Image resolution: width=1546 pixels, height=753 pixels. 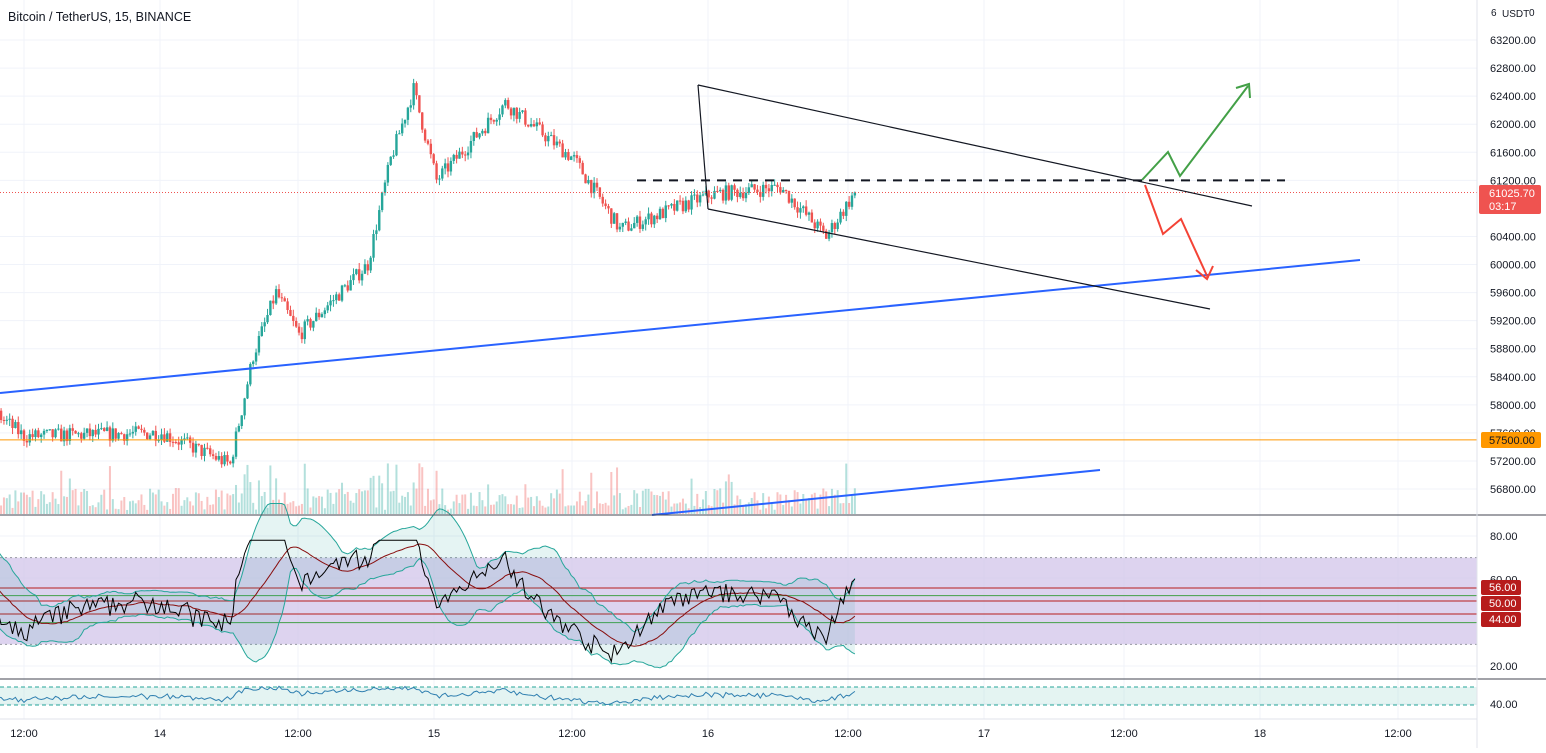 What do you see at coordinates (1124, 734) in the screenshot?
I see `time-tick-label: 12:00` at bounding box center [1124, 734].